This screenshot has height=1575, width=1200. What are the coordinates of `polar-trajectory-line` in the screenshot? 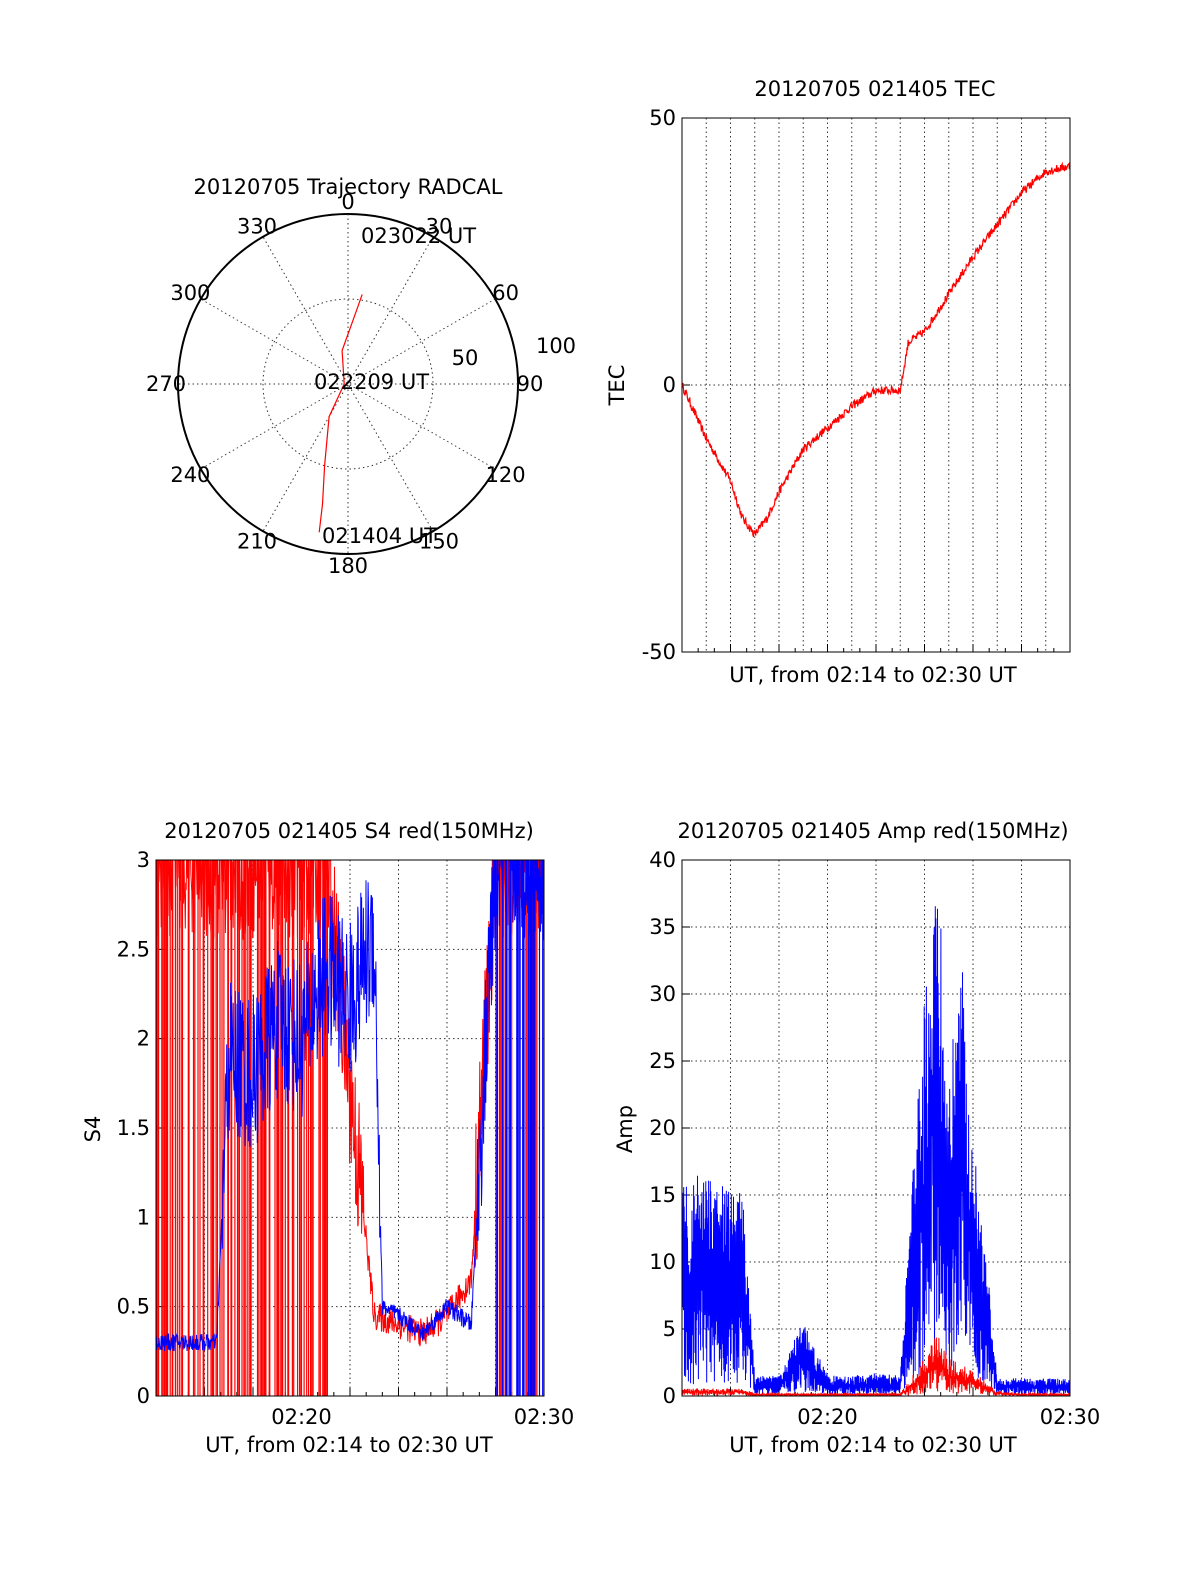 It's located at (340, 413).